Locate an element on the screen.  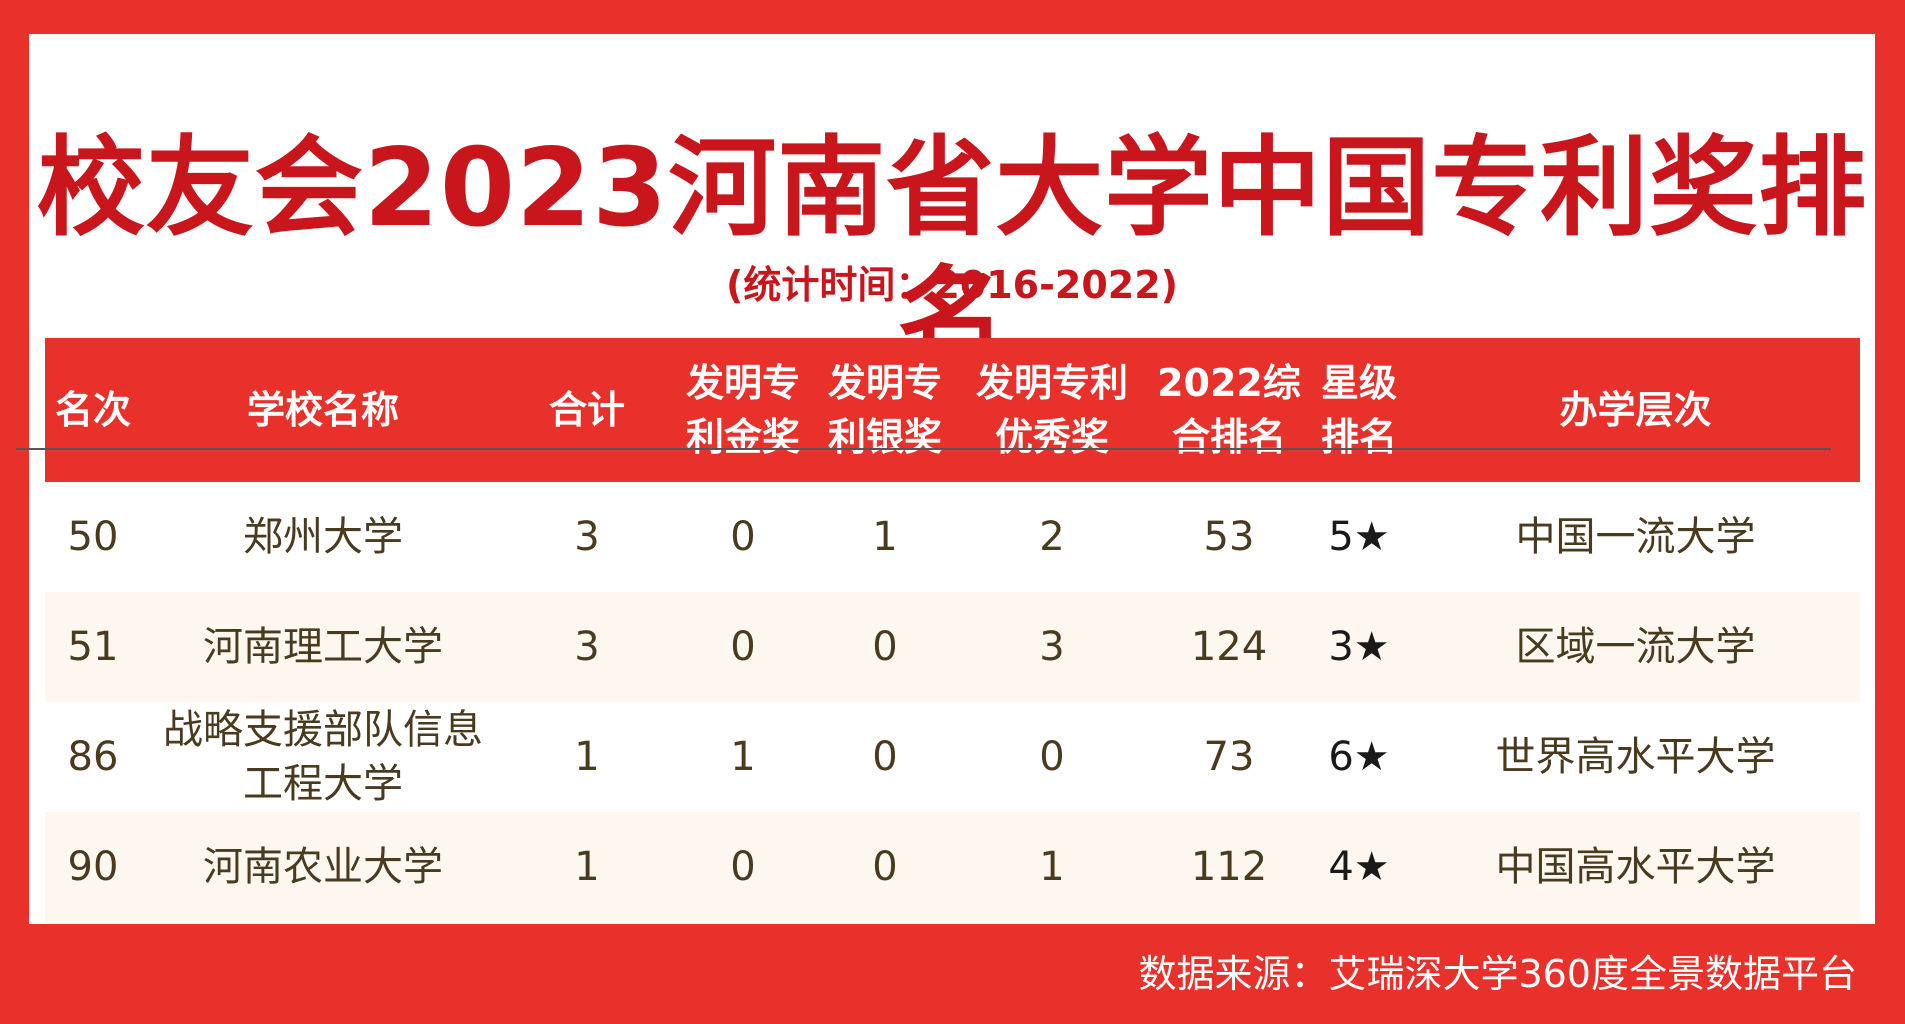
cell-gold: 1 is located at coordinates (743, 757).